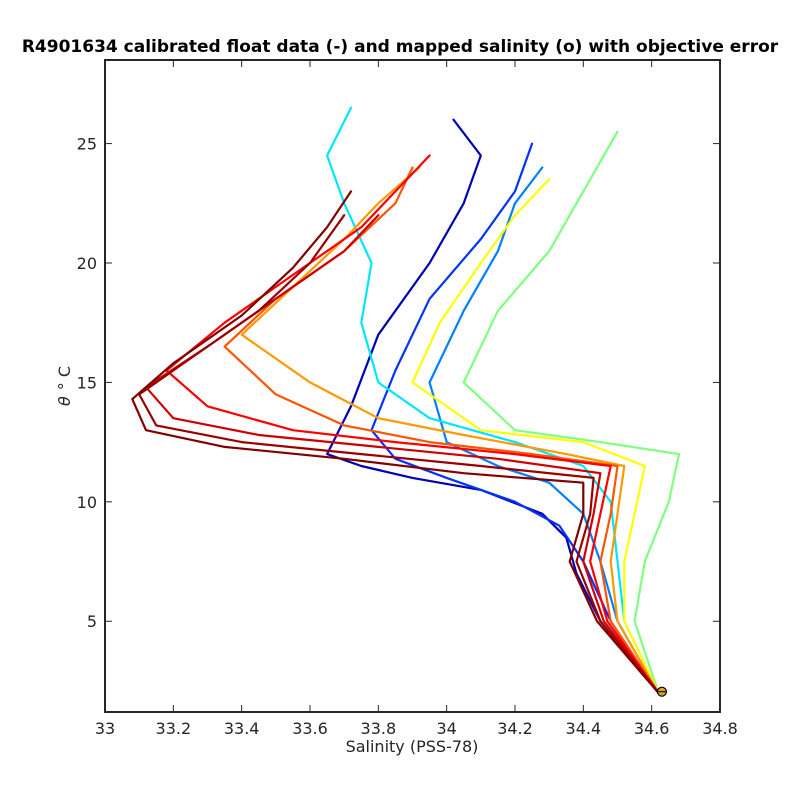  What do you see at coordinates (310, 728) in the screenshot?
I see `x-tick-label: 33.6` at bounding box center [310, 728].